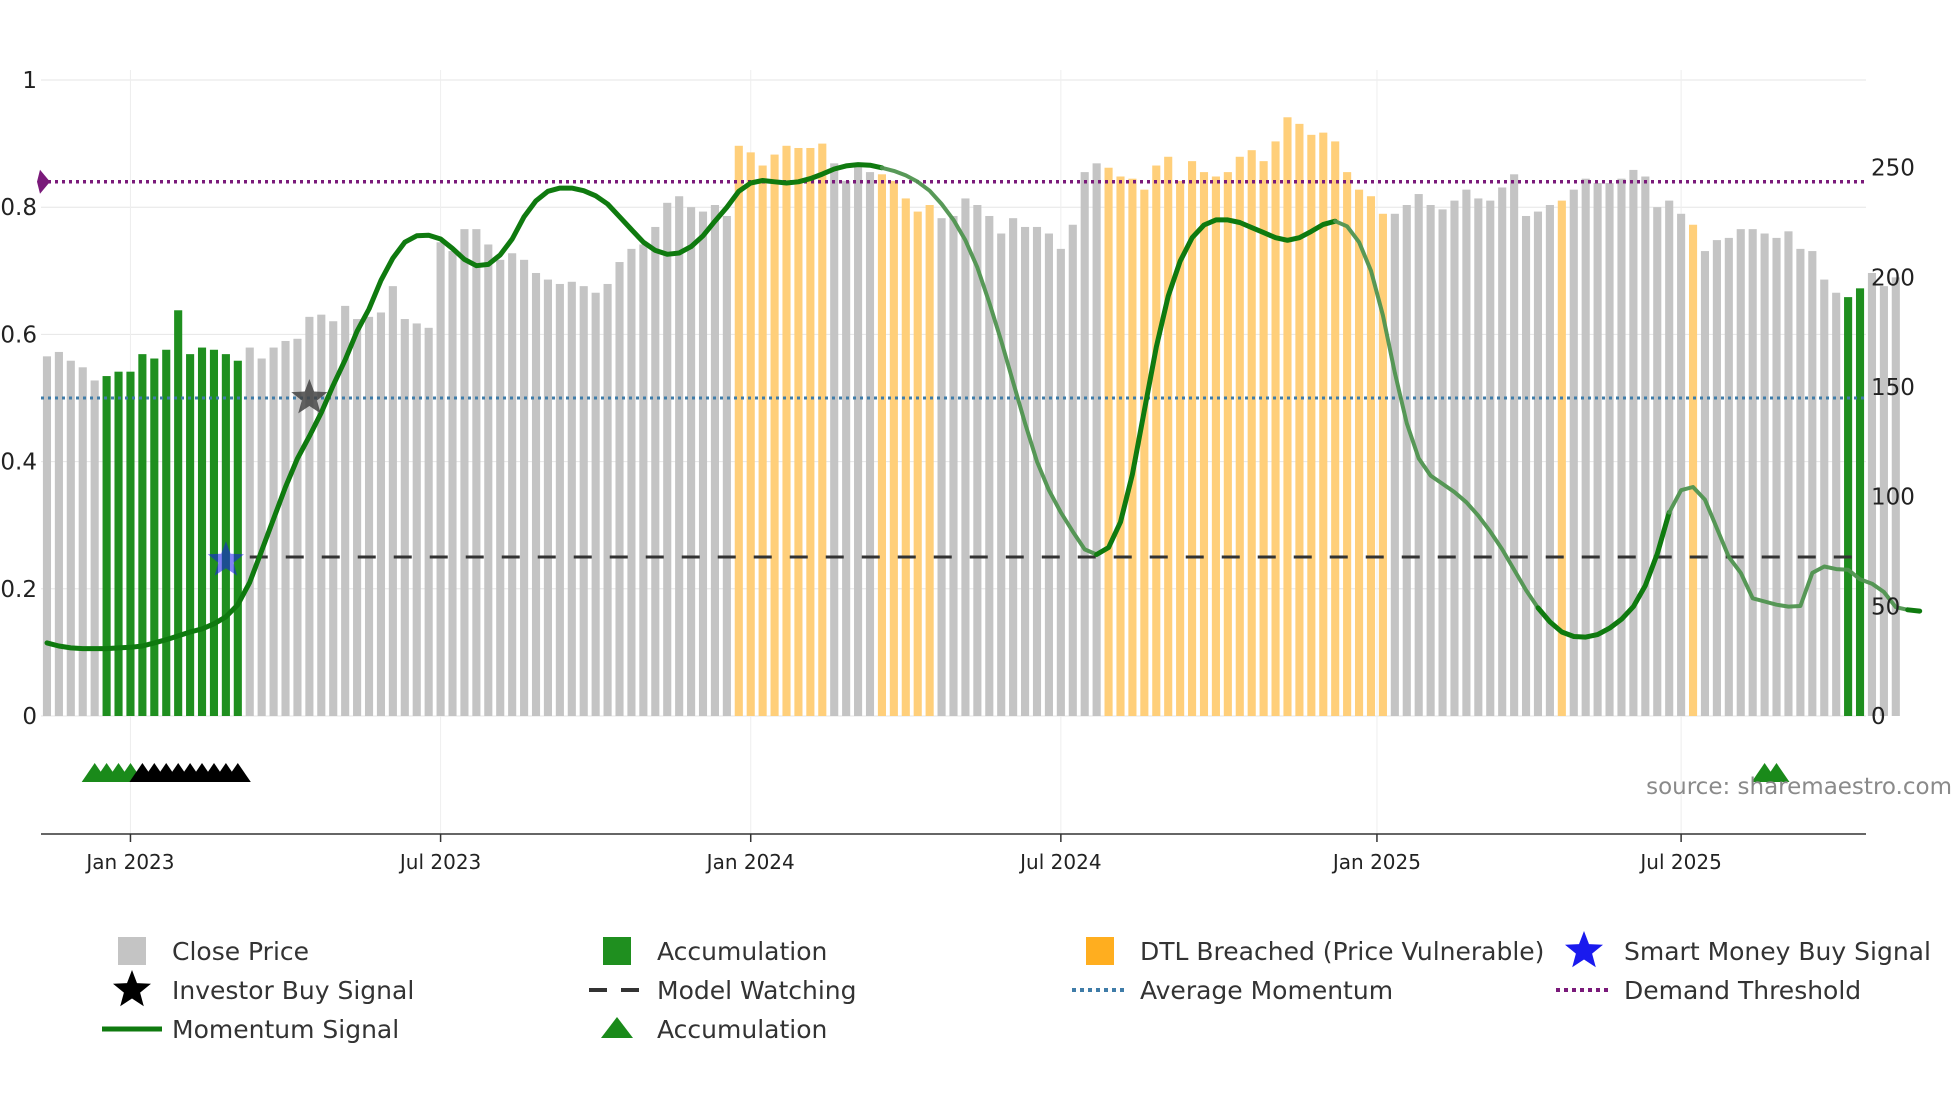 The image size is (1960, 1102). I want to click on legend-item-investor: Investor Buy Signal, so click(263, 988).